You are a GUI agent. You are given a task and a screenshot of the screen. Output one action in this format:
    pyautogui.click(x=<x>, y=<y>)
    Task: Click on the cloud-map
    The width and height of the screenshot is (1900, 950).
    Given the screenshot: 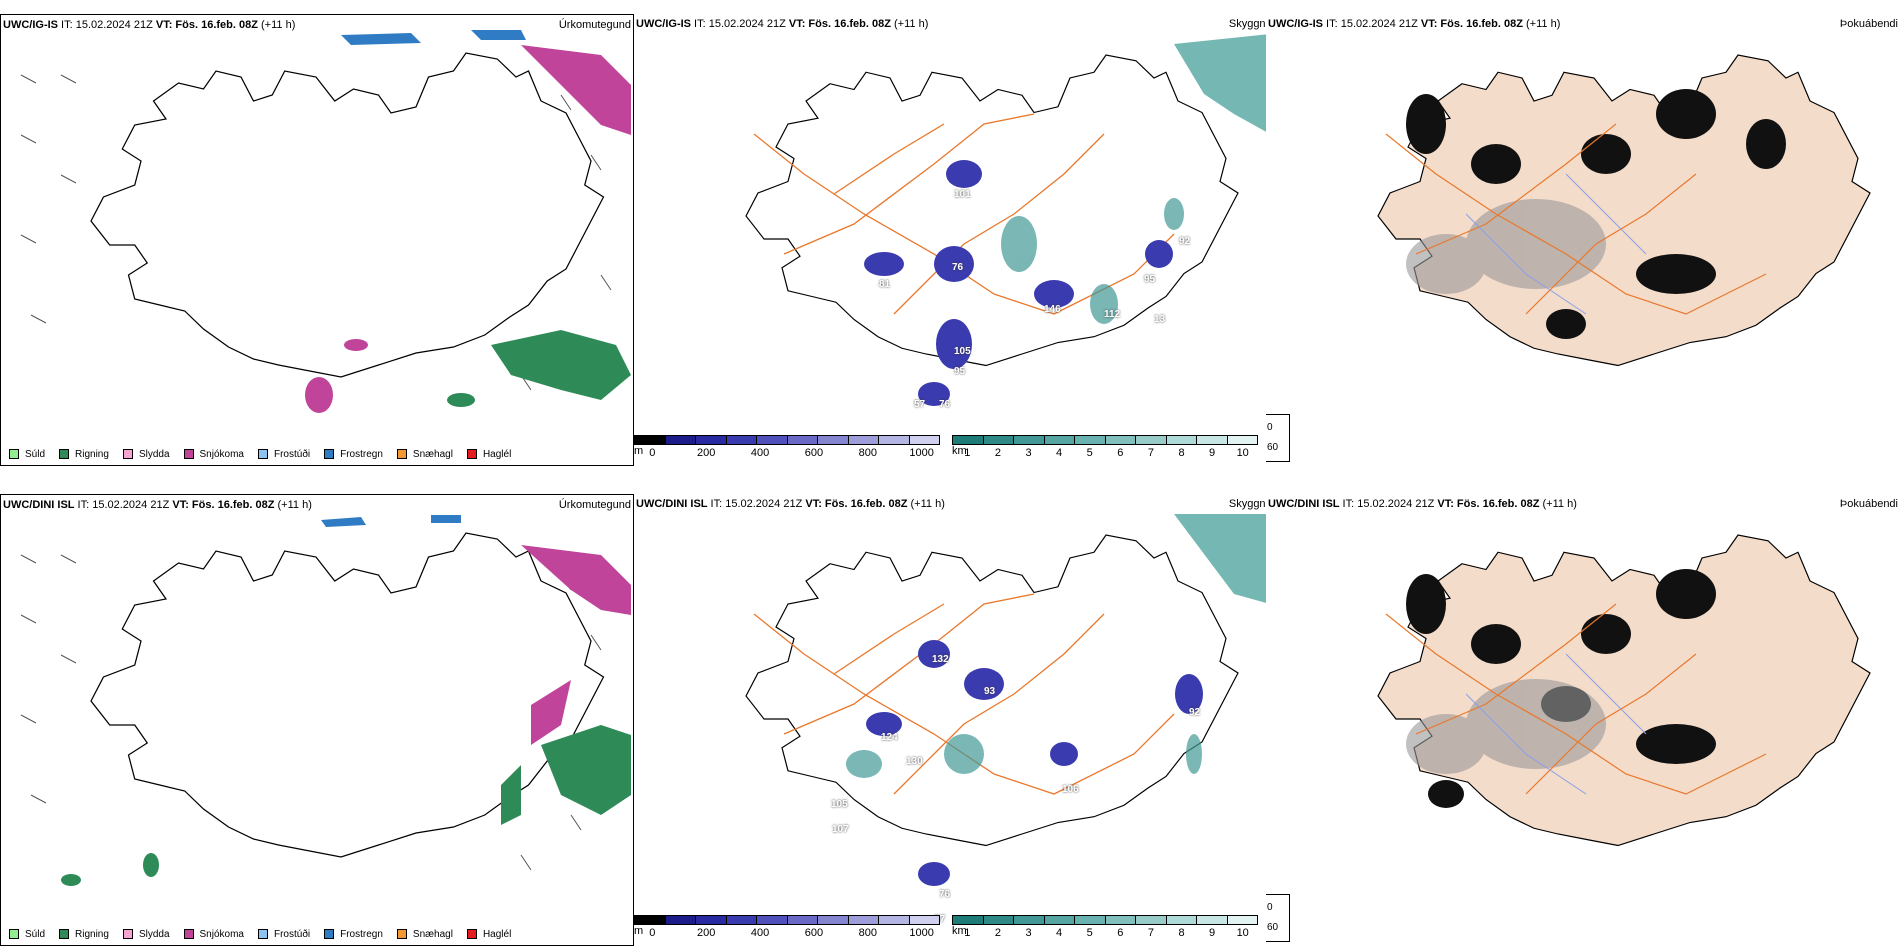 What is the action you would take?
    pyautogui.click(x=1007, y=700)
    